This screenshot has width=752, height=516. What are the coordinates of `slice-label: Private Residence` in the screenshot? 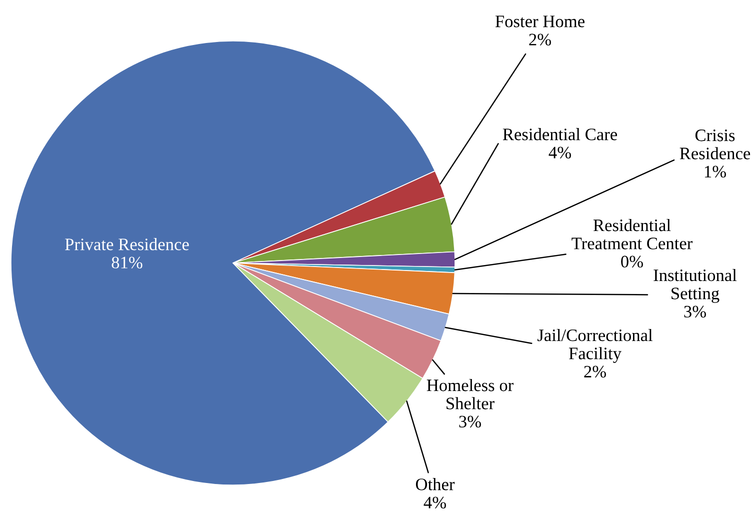 It's located at (127, 244).